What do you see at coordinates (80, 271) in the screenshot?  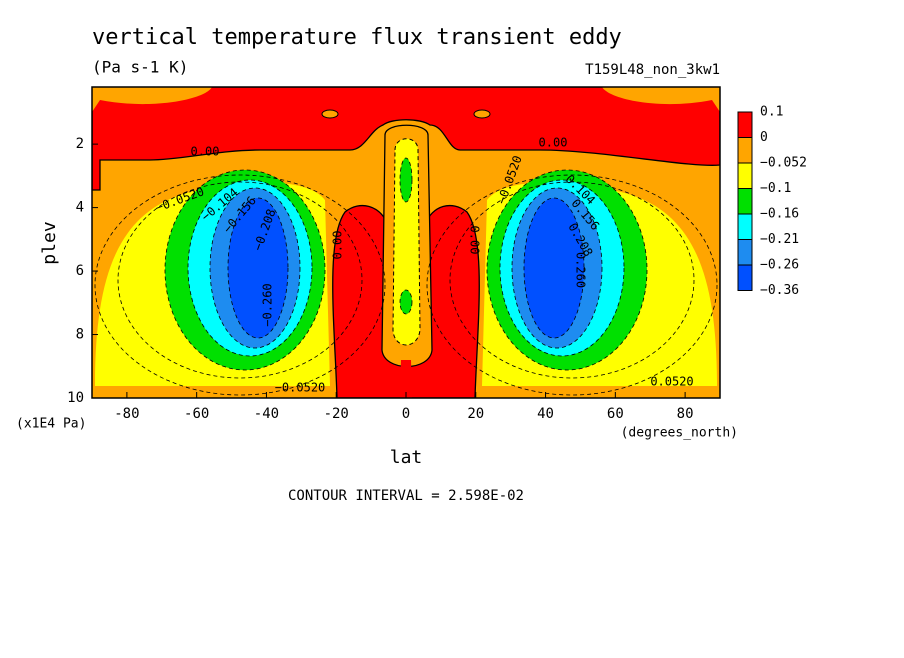 I see `y-tick-label: 6` at bounding box center [80, 271].